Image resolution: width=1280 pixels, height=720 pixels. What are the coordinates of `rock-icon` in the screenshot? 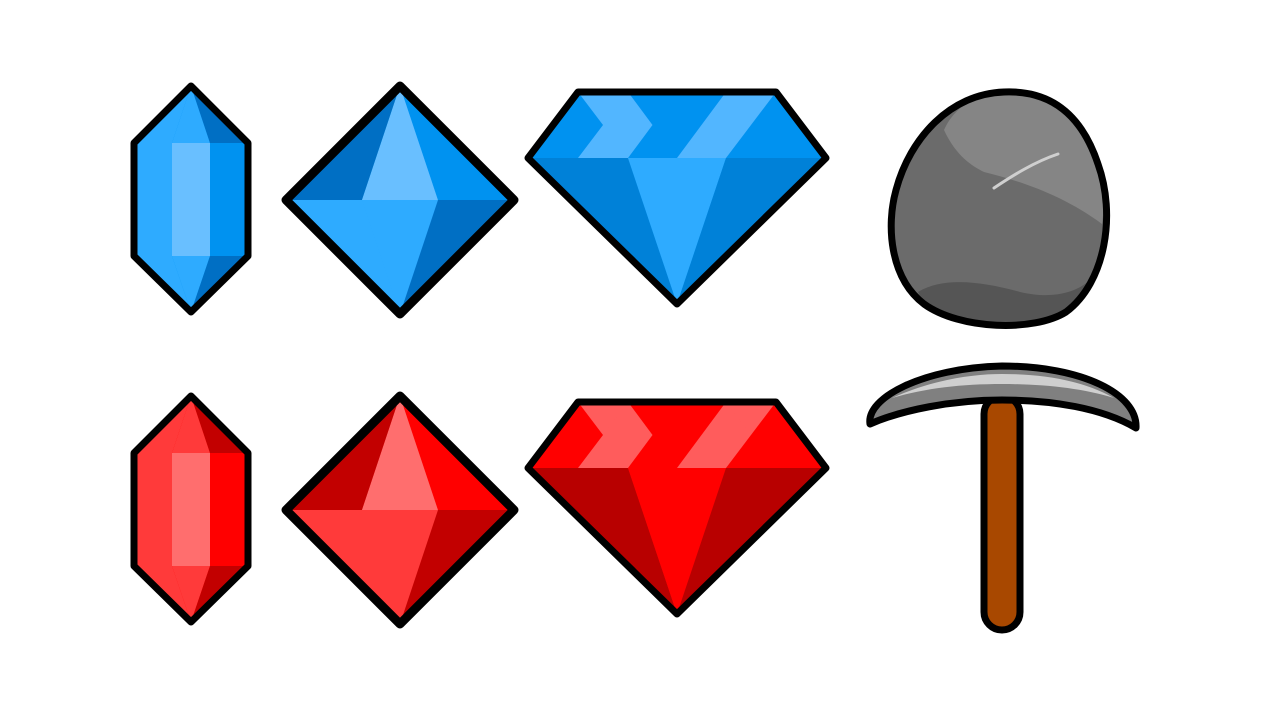 It's located at (1002, 208).